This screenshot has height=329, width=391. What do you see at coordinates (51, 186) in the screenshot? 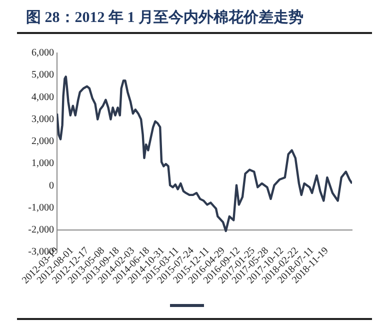
I see `y-tick-label: 0` at bounding box center [51, 186].